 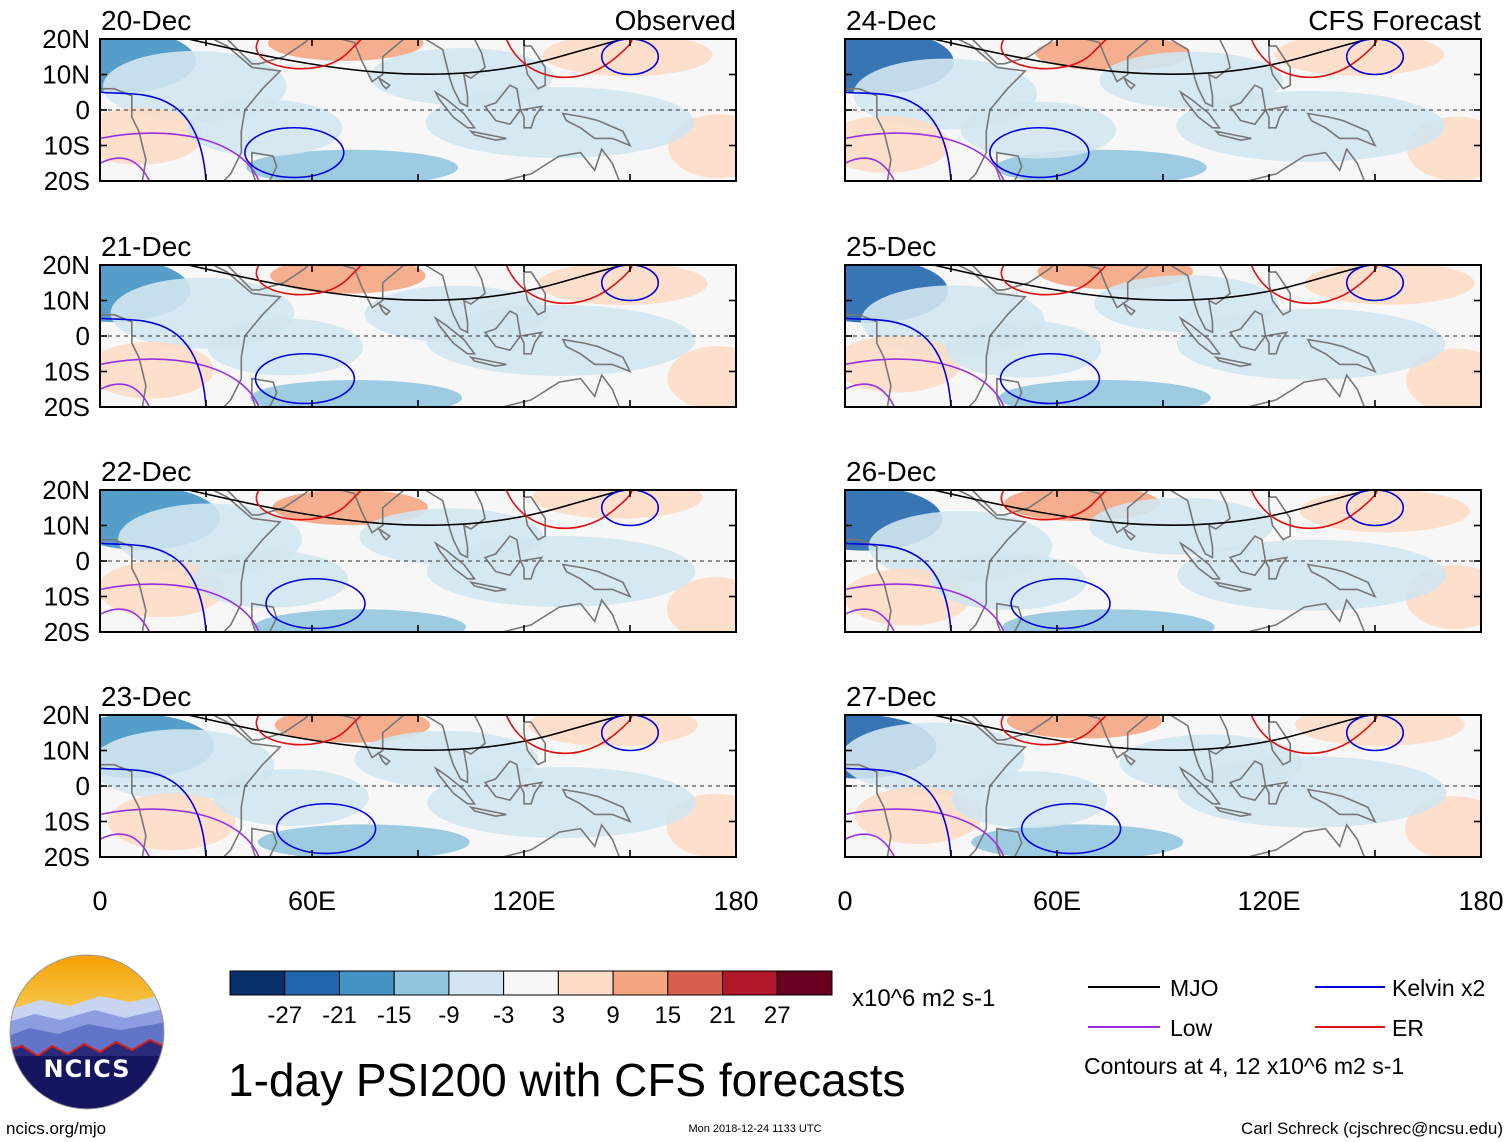 I want to click on colorbar: -27 -21 -15 -9 -3 3 9 15 21 27, so click(x=531, y=999).